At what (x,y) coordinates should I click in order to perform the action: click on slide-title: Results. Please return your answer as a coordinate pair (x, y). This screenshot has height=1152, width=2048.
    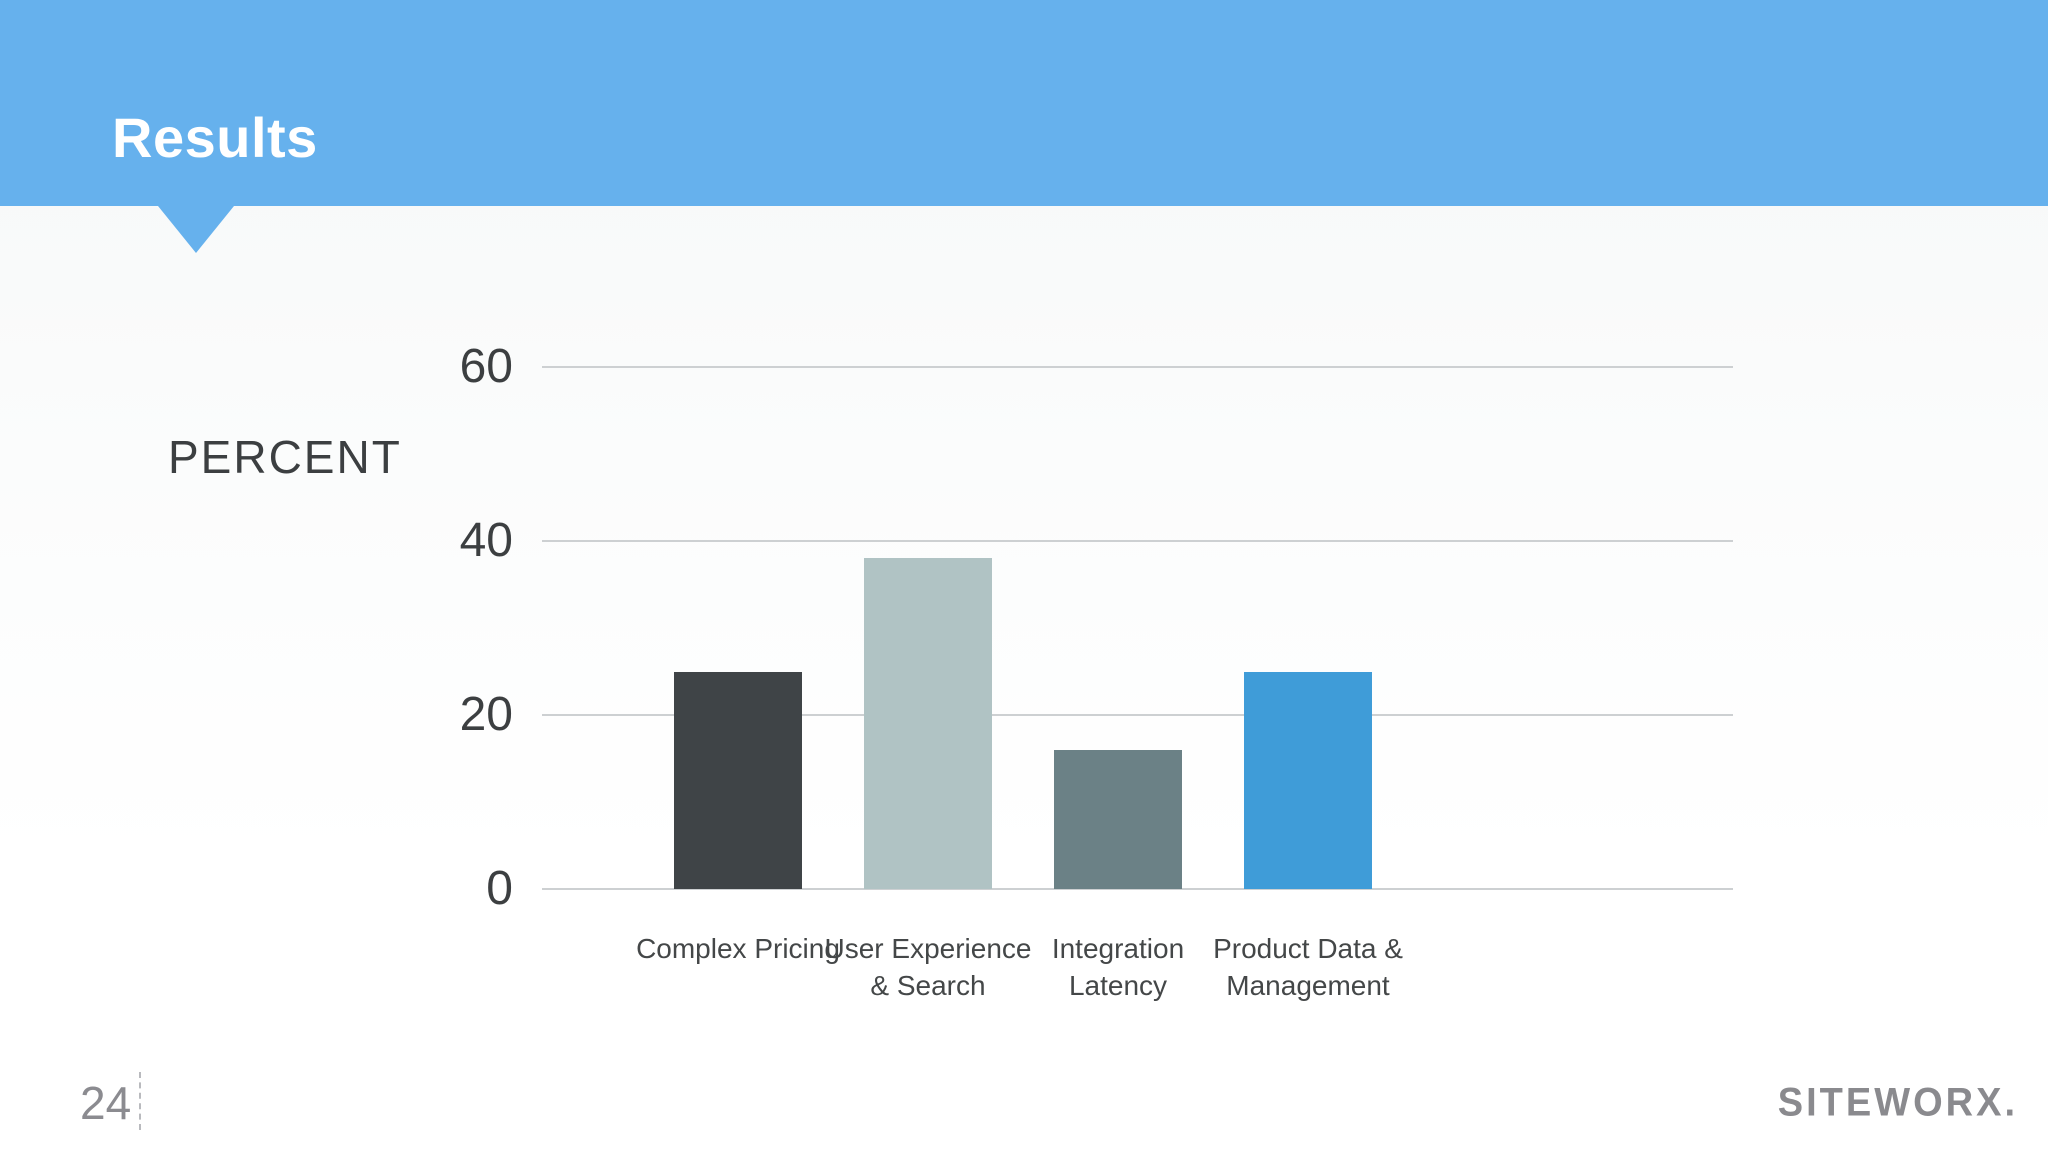
    Looking at the image, I should click on (215, 137).